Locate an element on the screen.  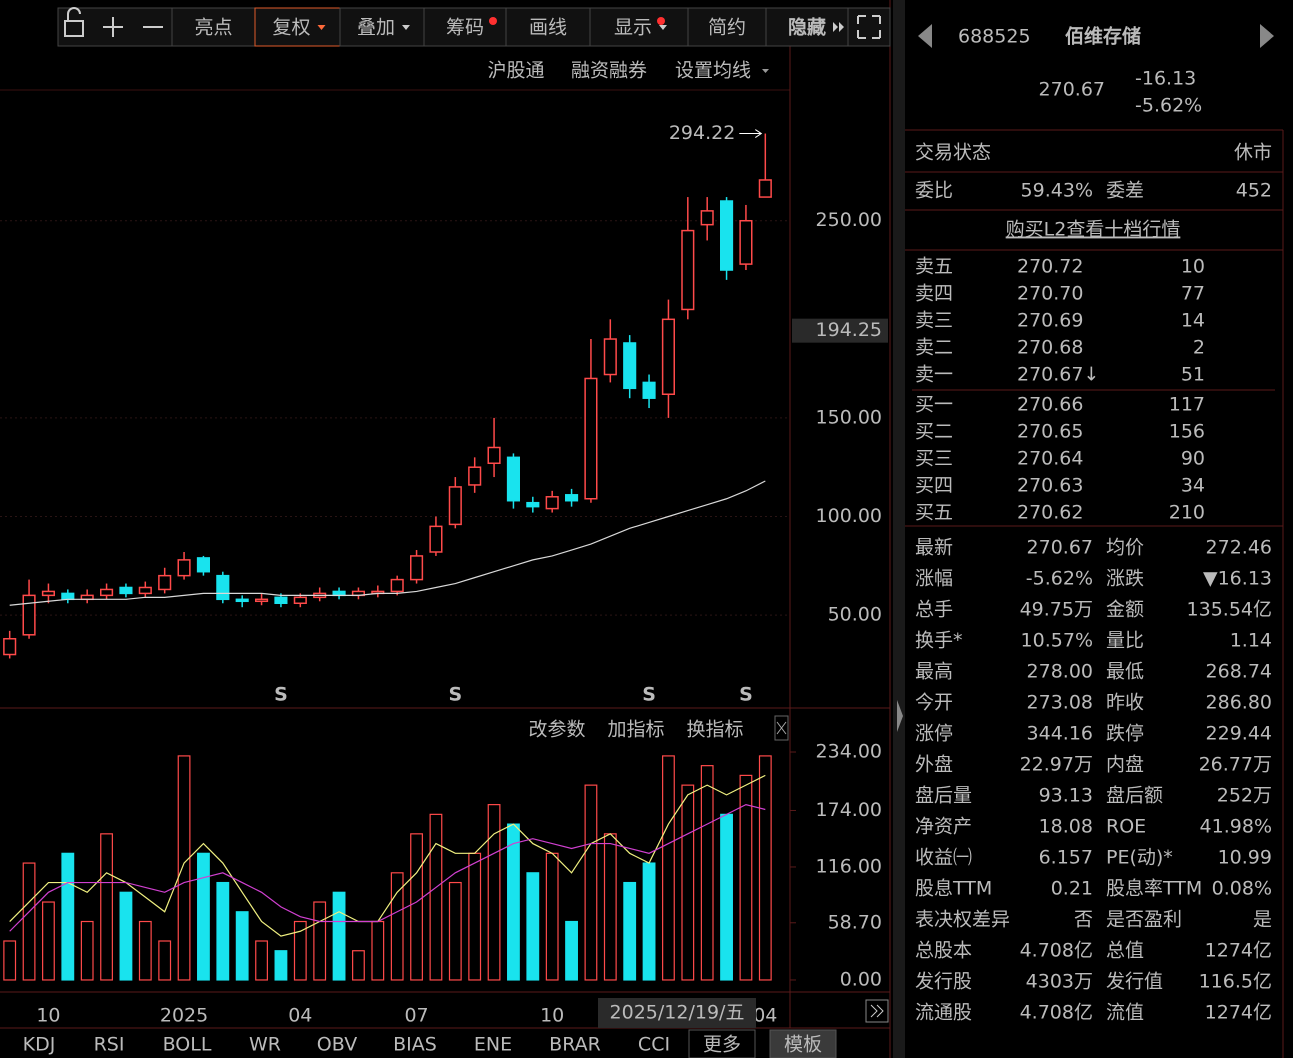
stat-label: 最低 is located at coordinates (1125, 672).